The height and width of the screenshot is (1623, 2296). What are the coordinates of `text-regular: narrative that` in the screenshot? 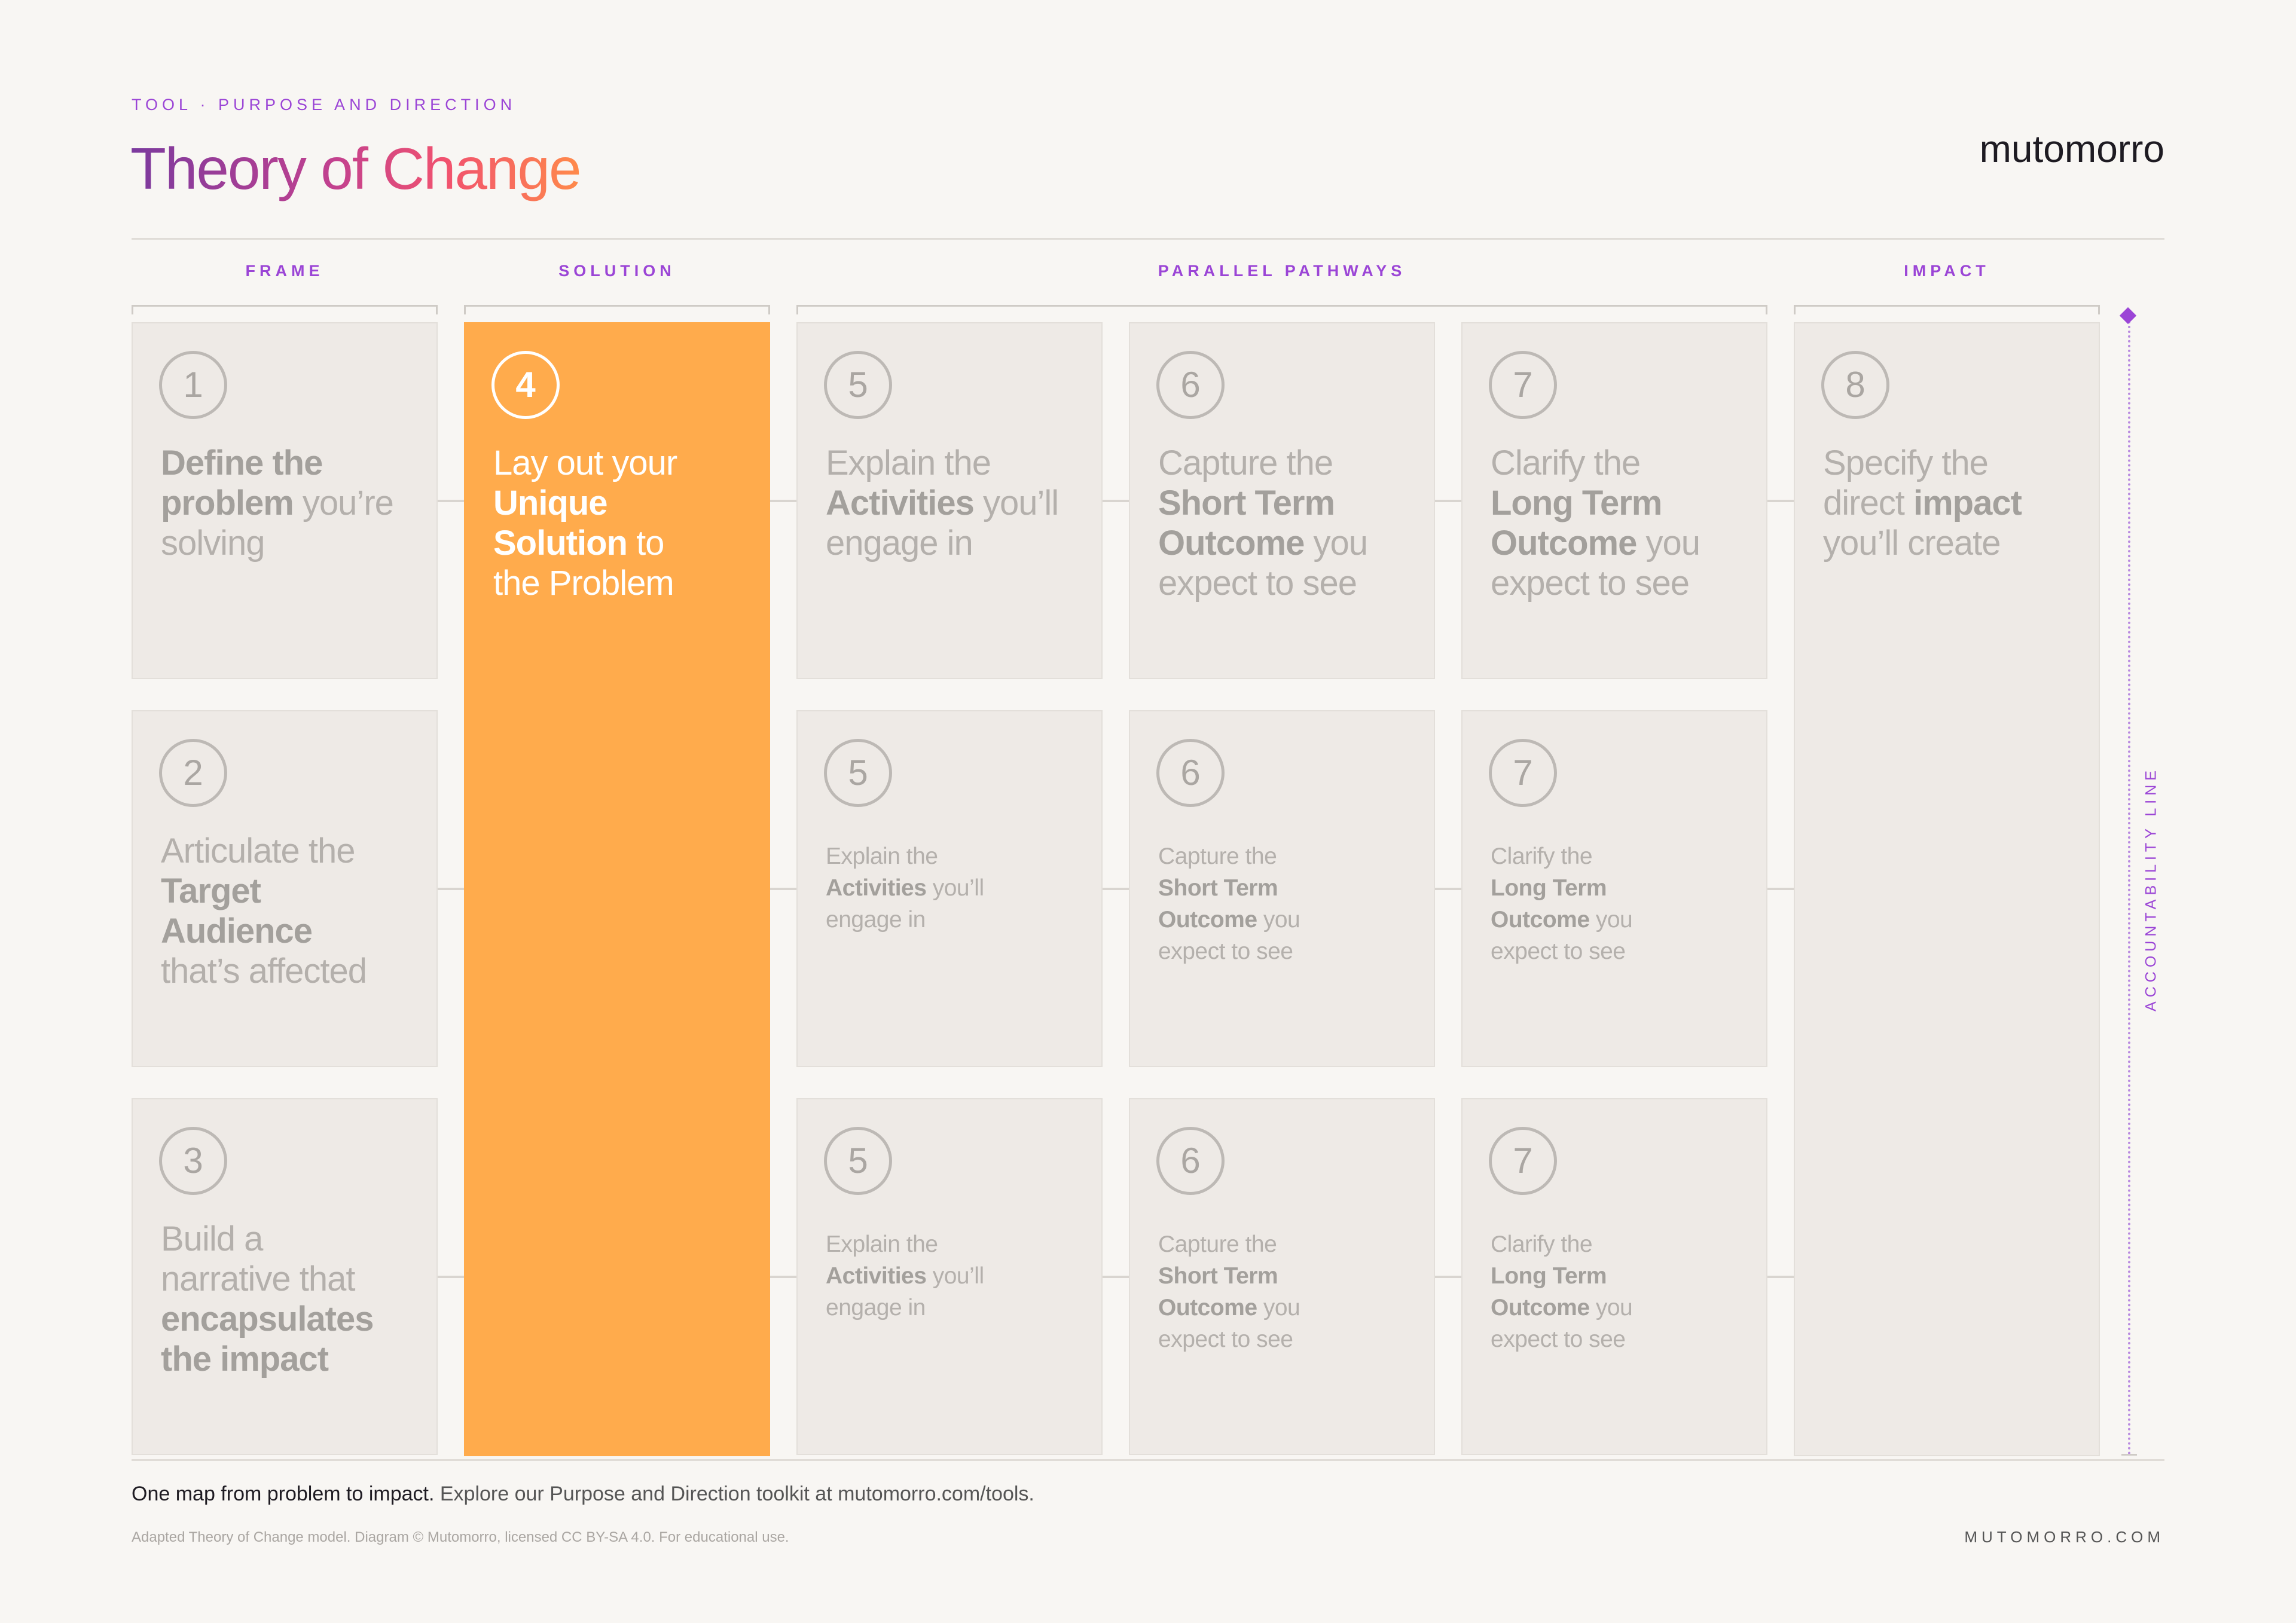 It's located at (258, 1279).